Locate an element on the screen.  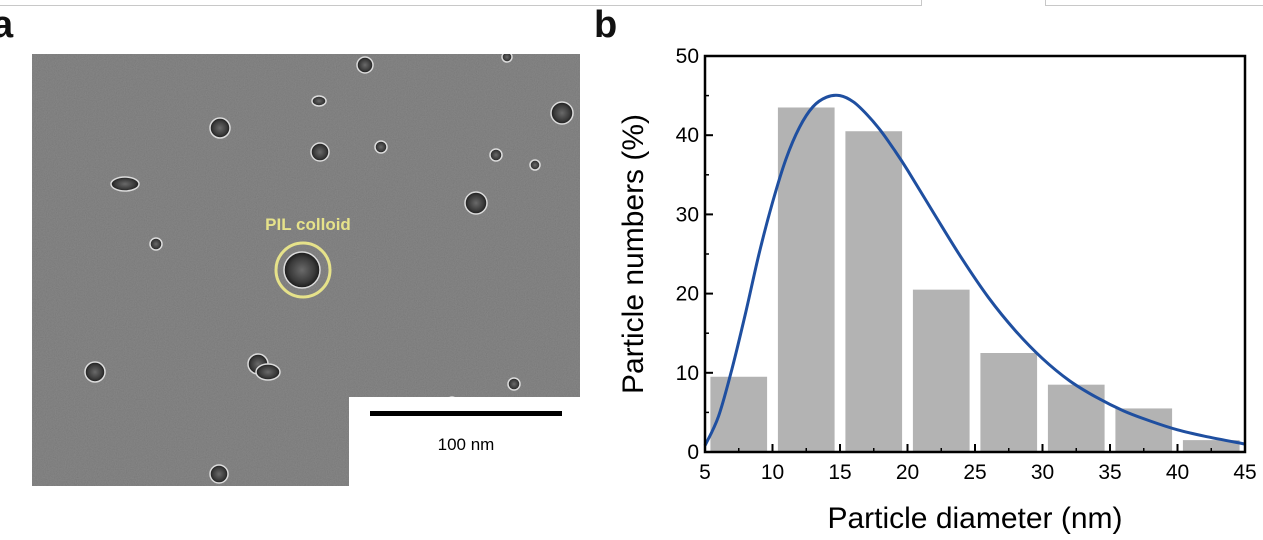
x-tick-label: 20 is located at coordinates (907, 472).